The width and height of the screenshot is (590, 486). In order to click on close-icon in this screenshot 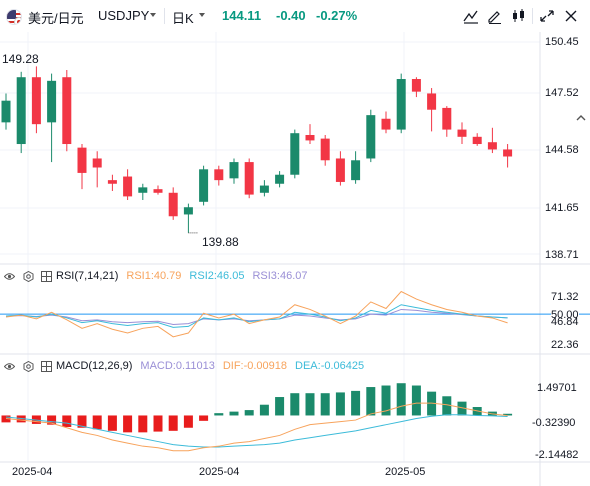, I will do `click(571, 16)`.